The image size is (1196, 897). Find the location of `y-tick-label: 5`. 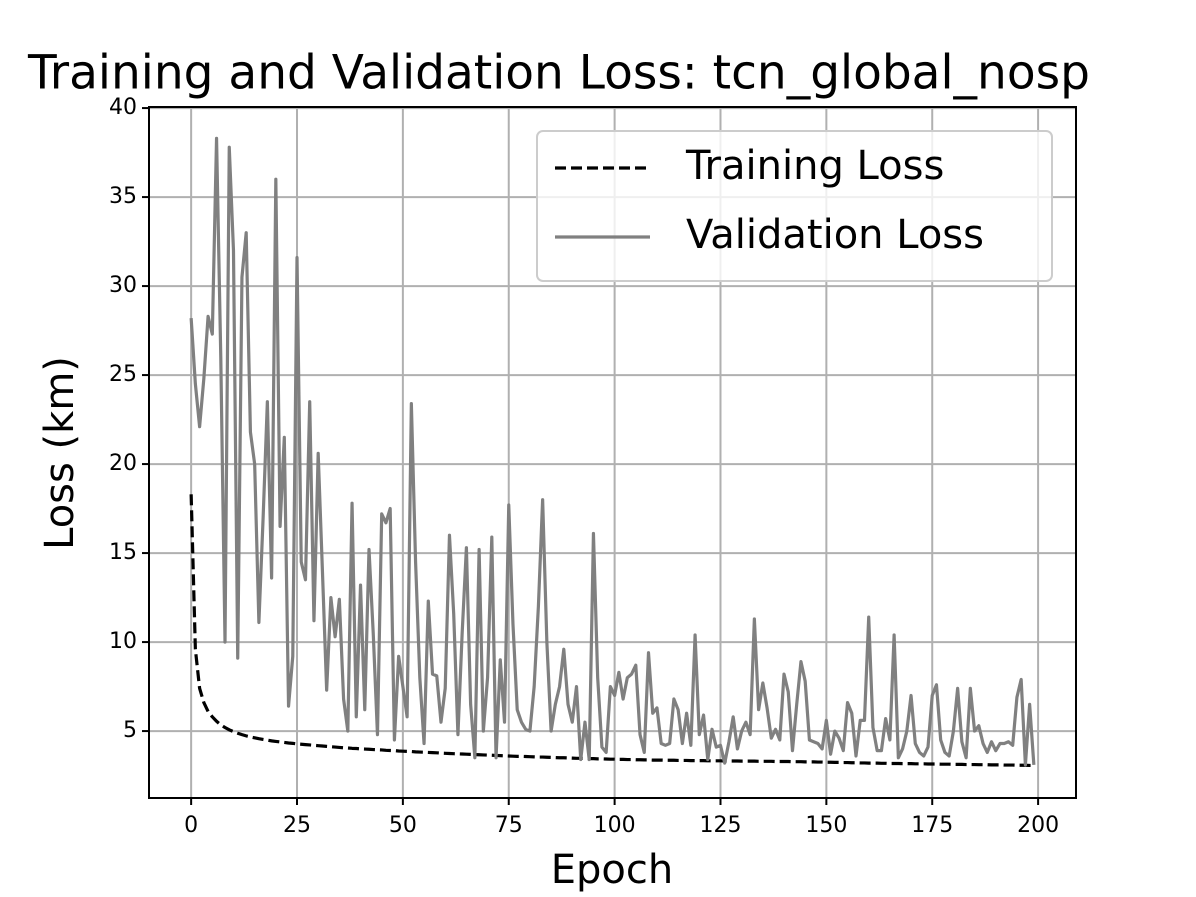

y-tick-label: 5 is located at coordinates (130, 730).